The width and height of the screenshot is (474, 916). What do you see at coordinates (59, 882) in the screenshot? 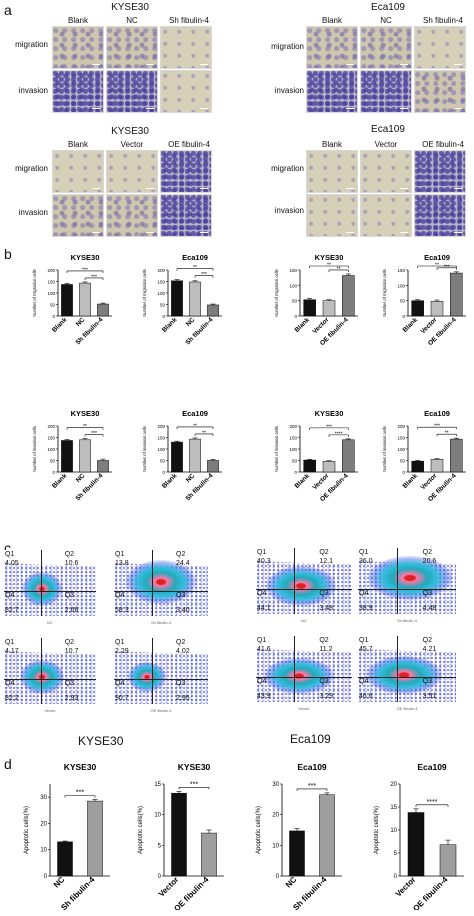
I see `x-tick-label: NC` at bounding box center [59, 882].